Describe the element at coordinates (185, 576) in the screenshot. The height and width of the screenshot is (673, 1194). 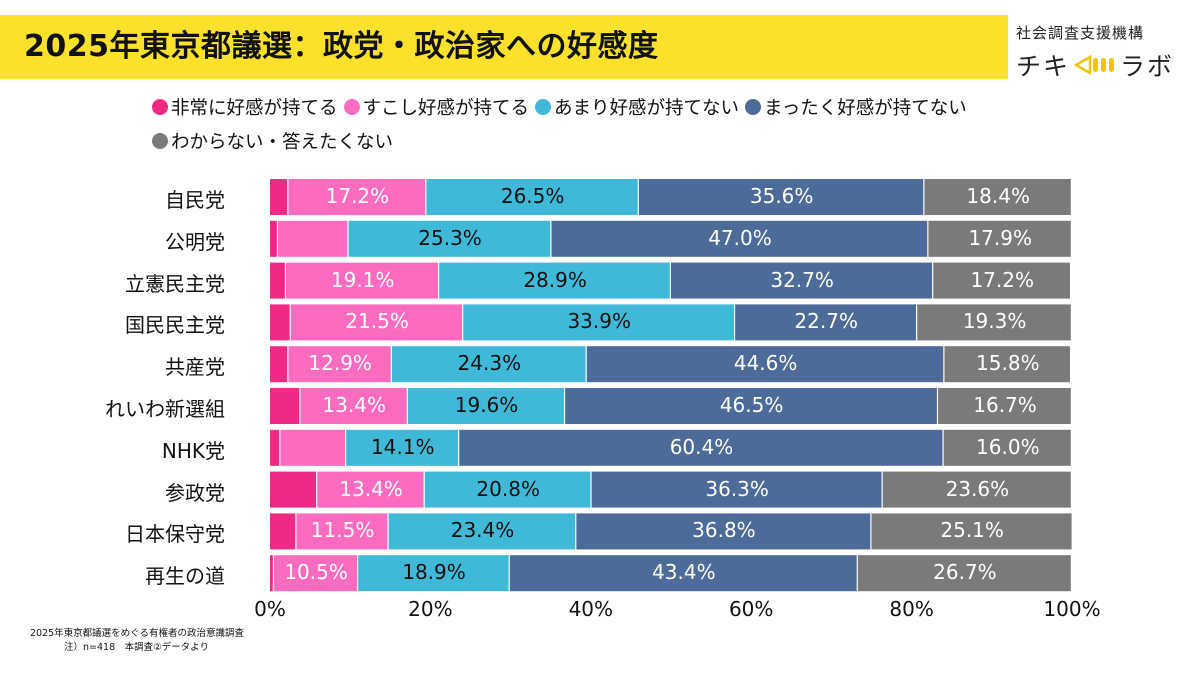
I see `category-label: 再生の道` at that location.